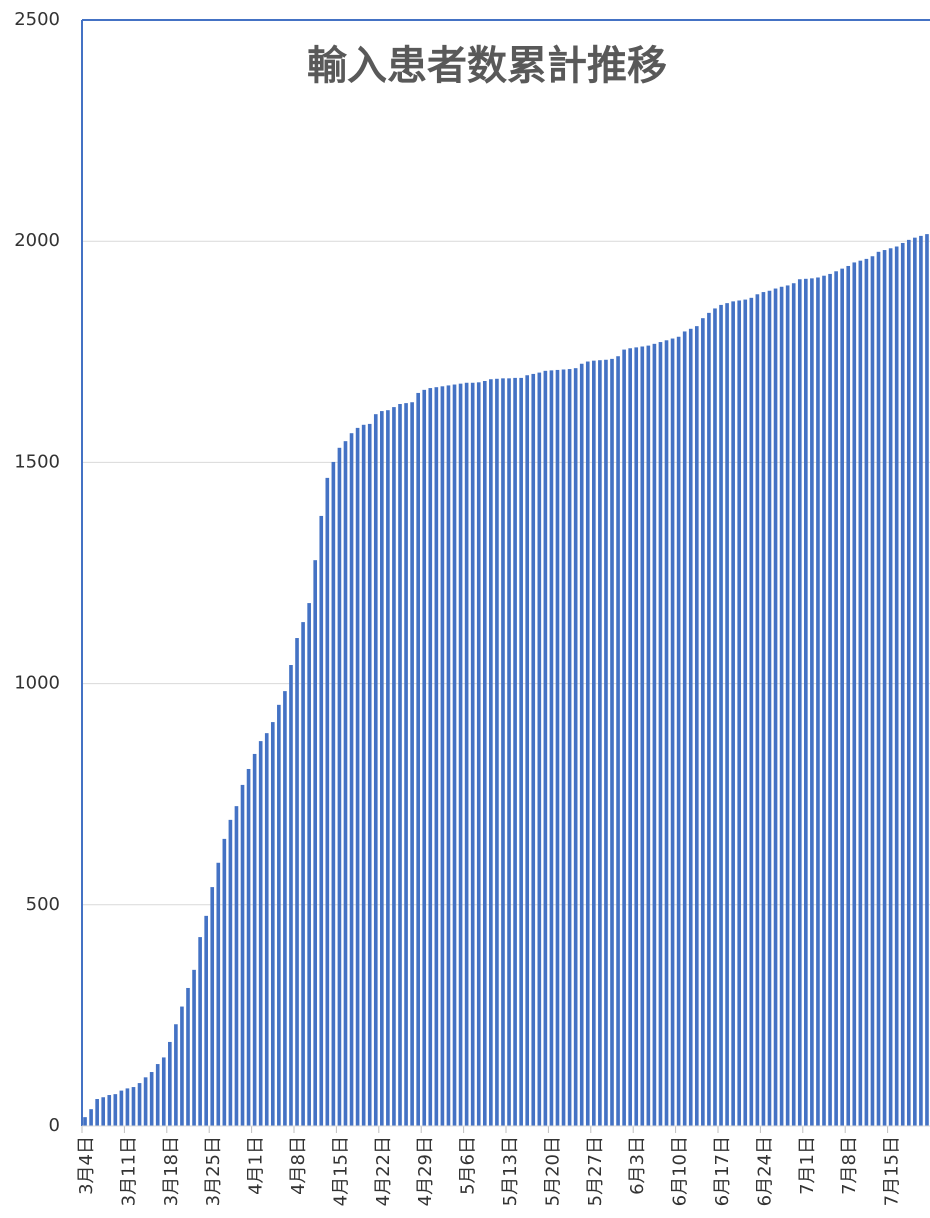 Image resolution: width=930 pixels, height=1218 pixels. What do you see at coordinates (383, 1171) in the screenshot?
I see `x-tick-label: 4月22日` at bounding box center [383, 1171].